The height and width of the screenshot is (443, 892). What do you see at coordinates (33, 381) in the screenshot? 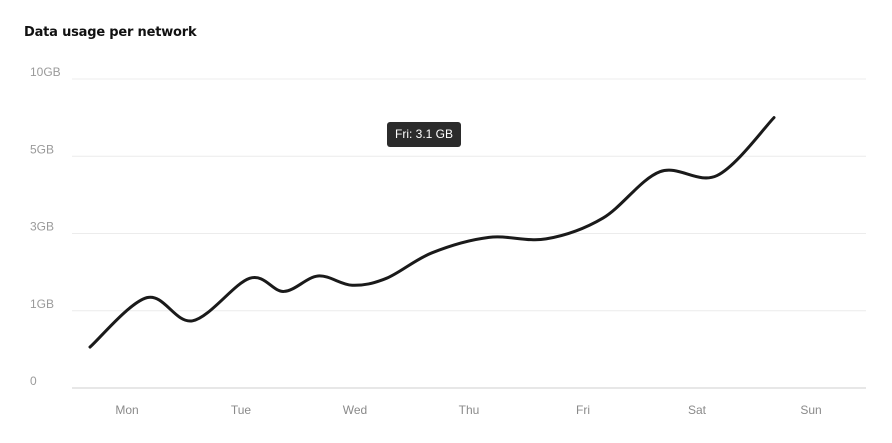
I see `y-tick-label: 0` at bounding box center [33, 381].